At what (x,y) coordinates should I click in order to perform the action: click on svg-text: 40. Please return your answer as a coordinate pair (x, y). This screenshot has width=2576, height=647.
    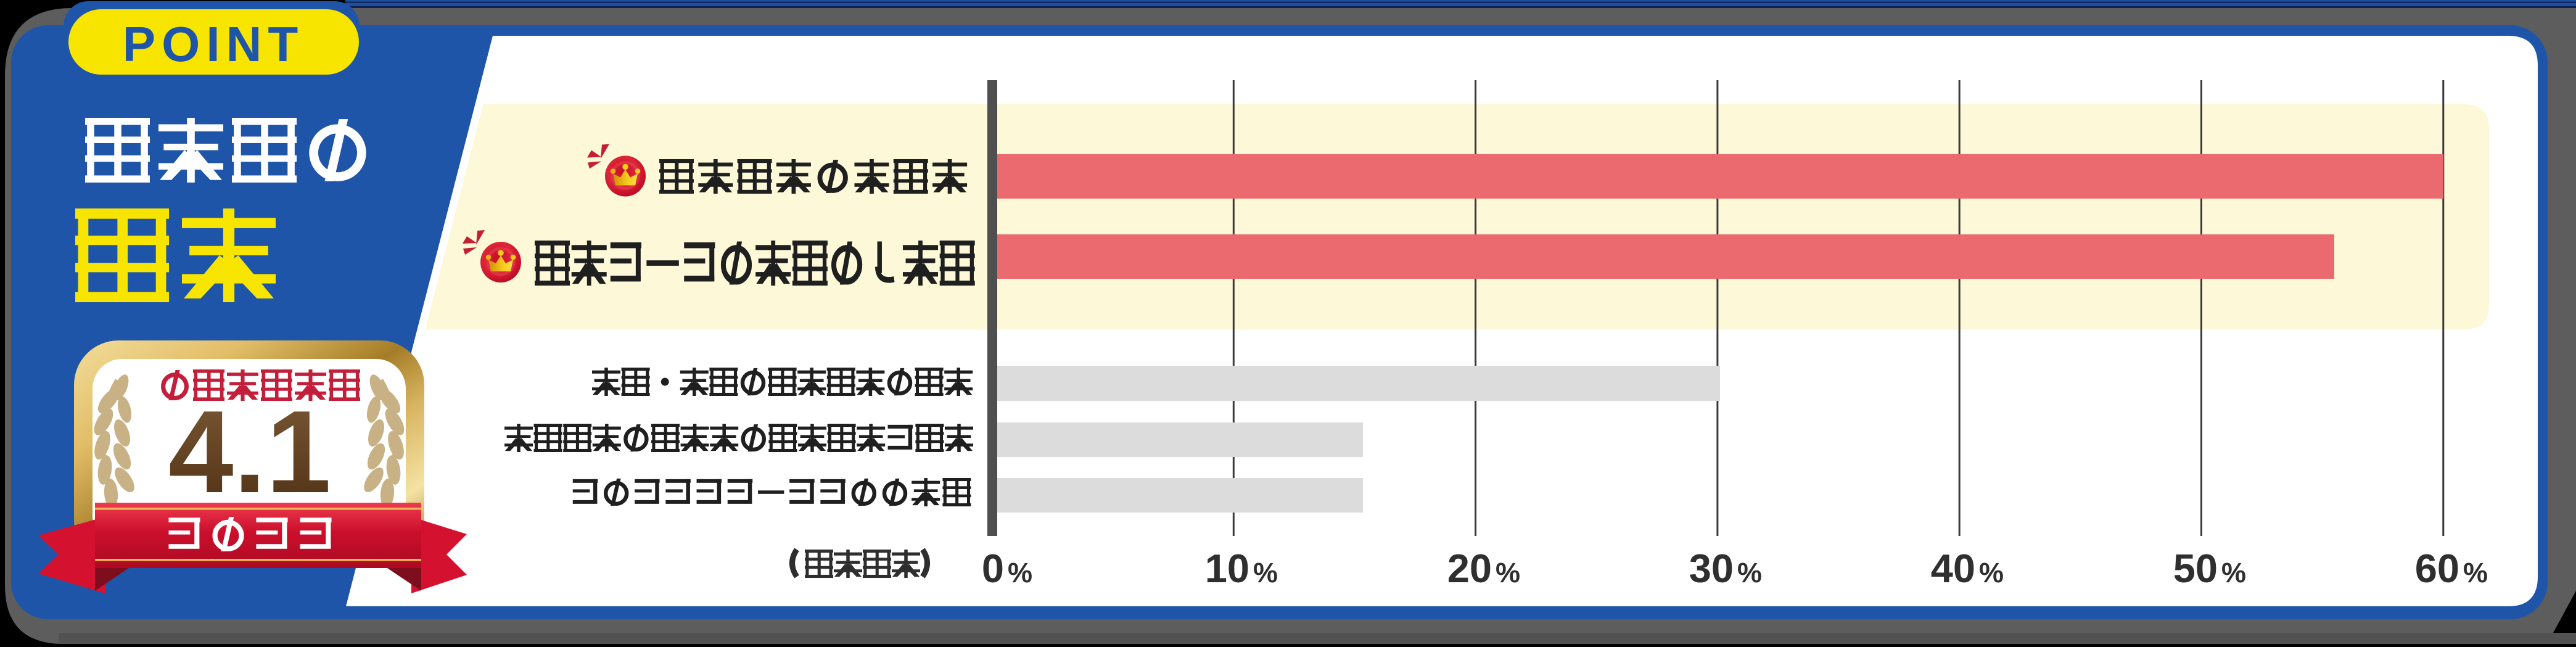
    Looking at the image, I should click on (1953, 568).